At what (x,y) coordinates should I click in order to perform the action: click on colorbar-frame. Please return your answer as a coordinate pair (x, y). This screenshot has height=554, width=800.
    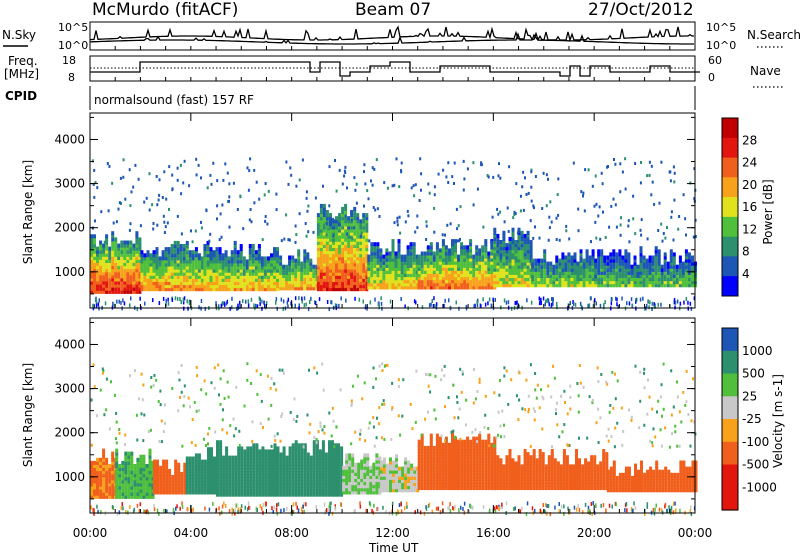
    Looking at the image, I should click on (730, 207).